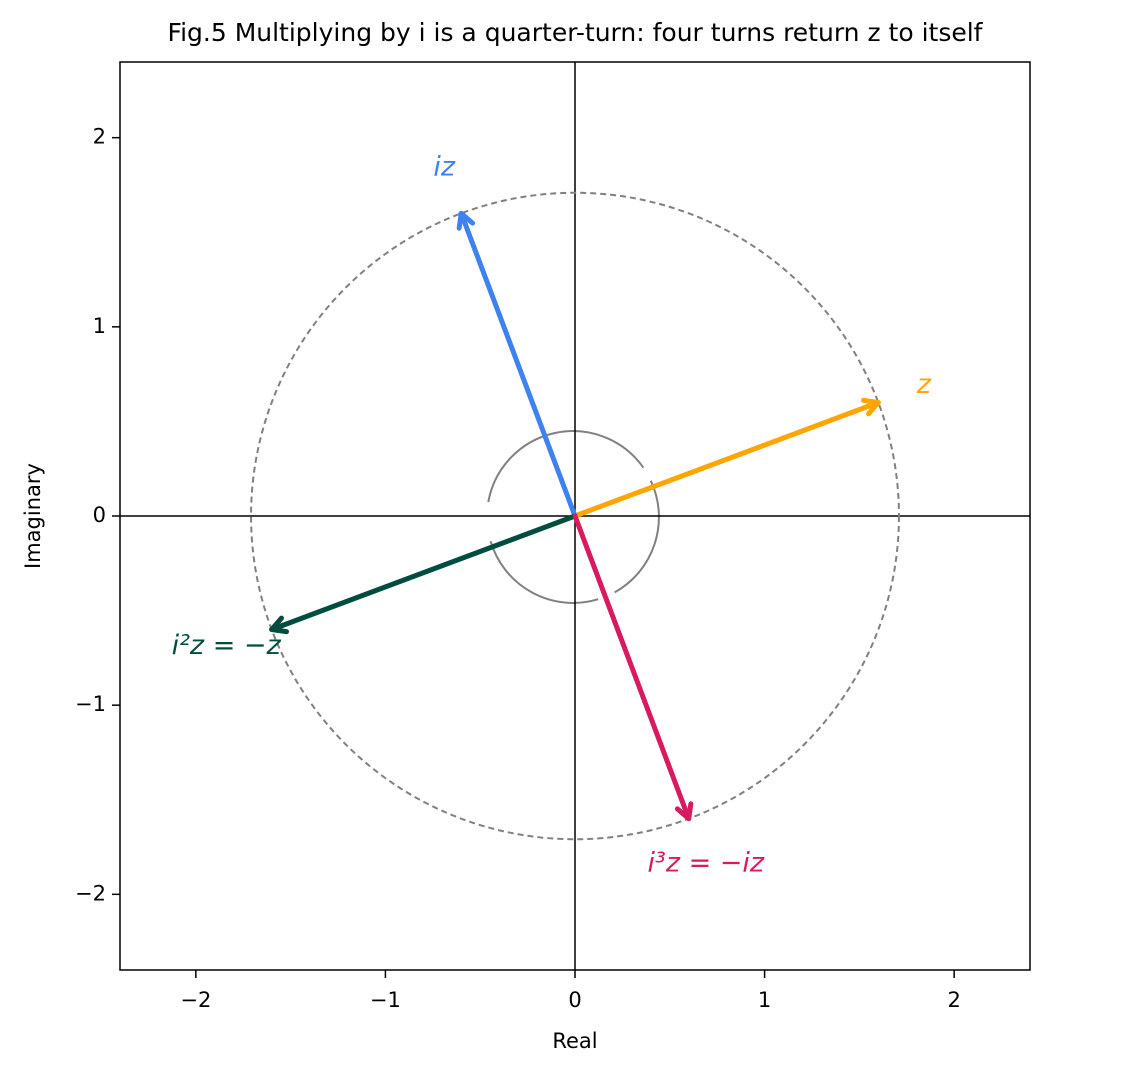  Describe the element at coordinates (953, 1000) in the screenshot. I see `x-tick-label: 2` at that location.